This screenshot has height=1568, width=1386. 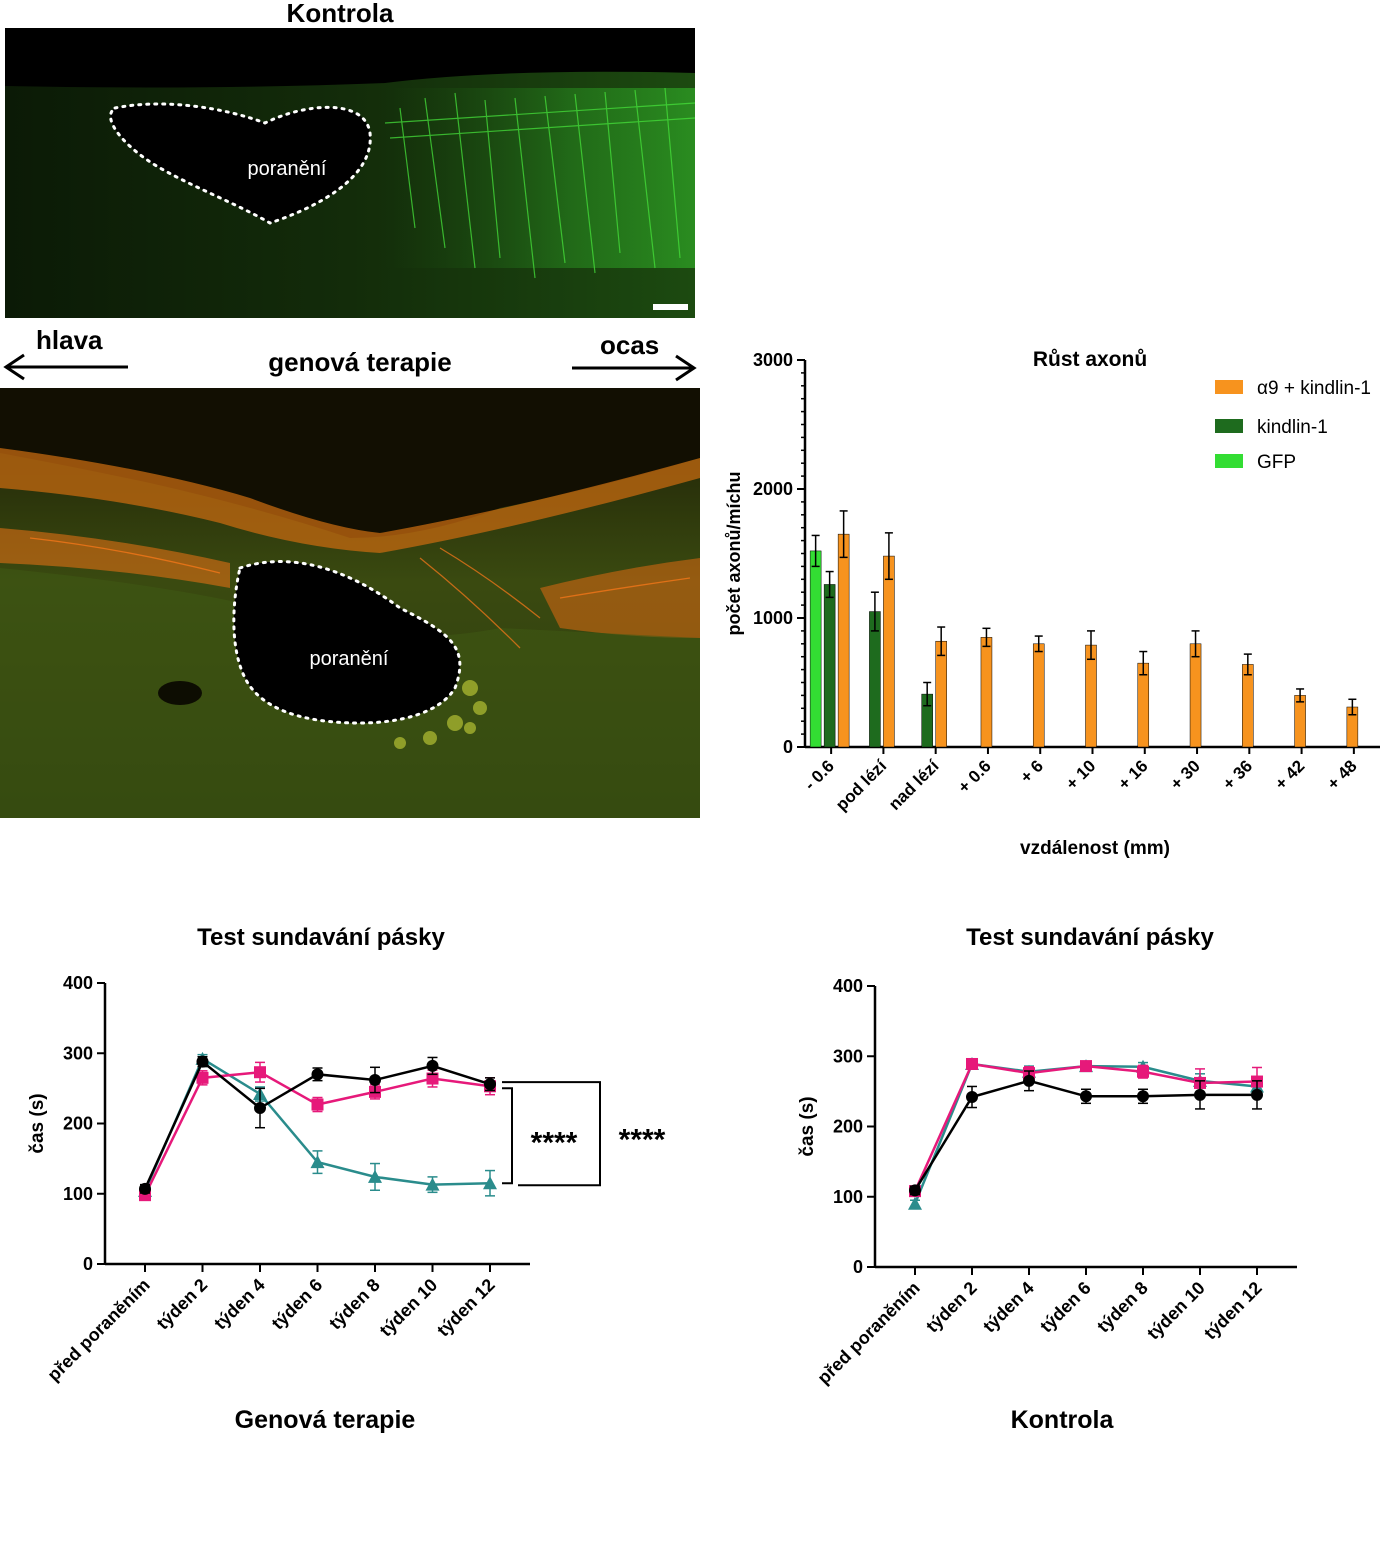 I want to click on y-tick-label: 3000, so click(x=773, y=360).